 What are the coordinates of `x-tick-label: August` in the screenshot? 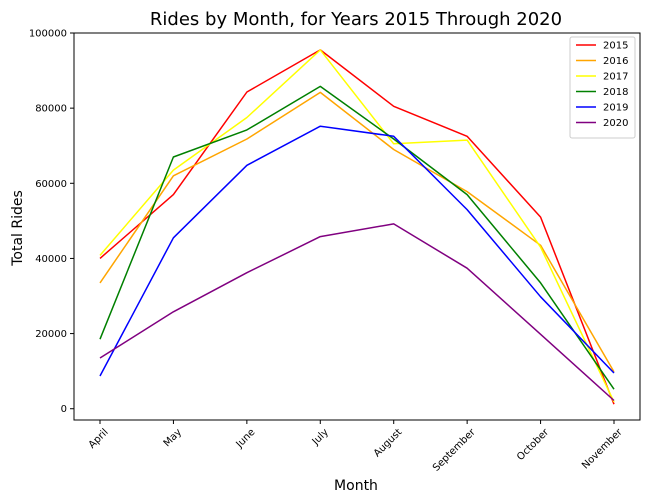 It's located at (388, 443).